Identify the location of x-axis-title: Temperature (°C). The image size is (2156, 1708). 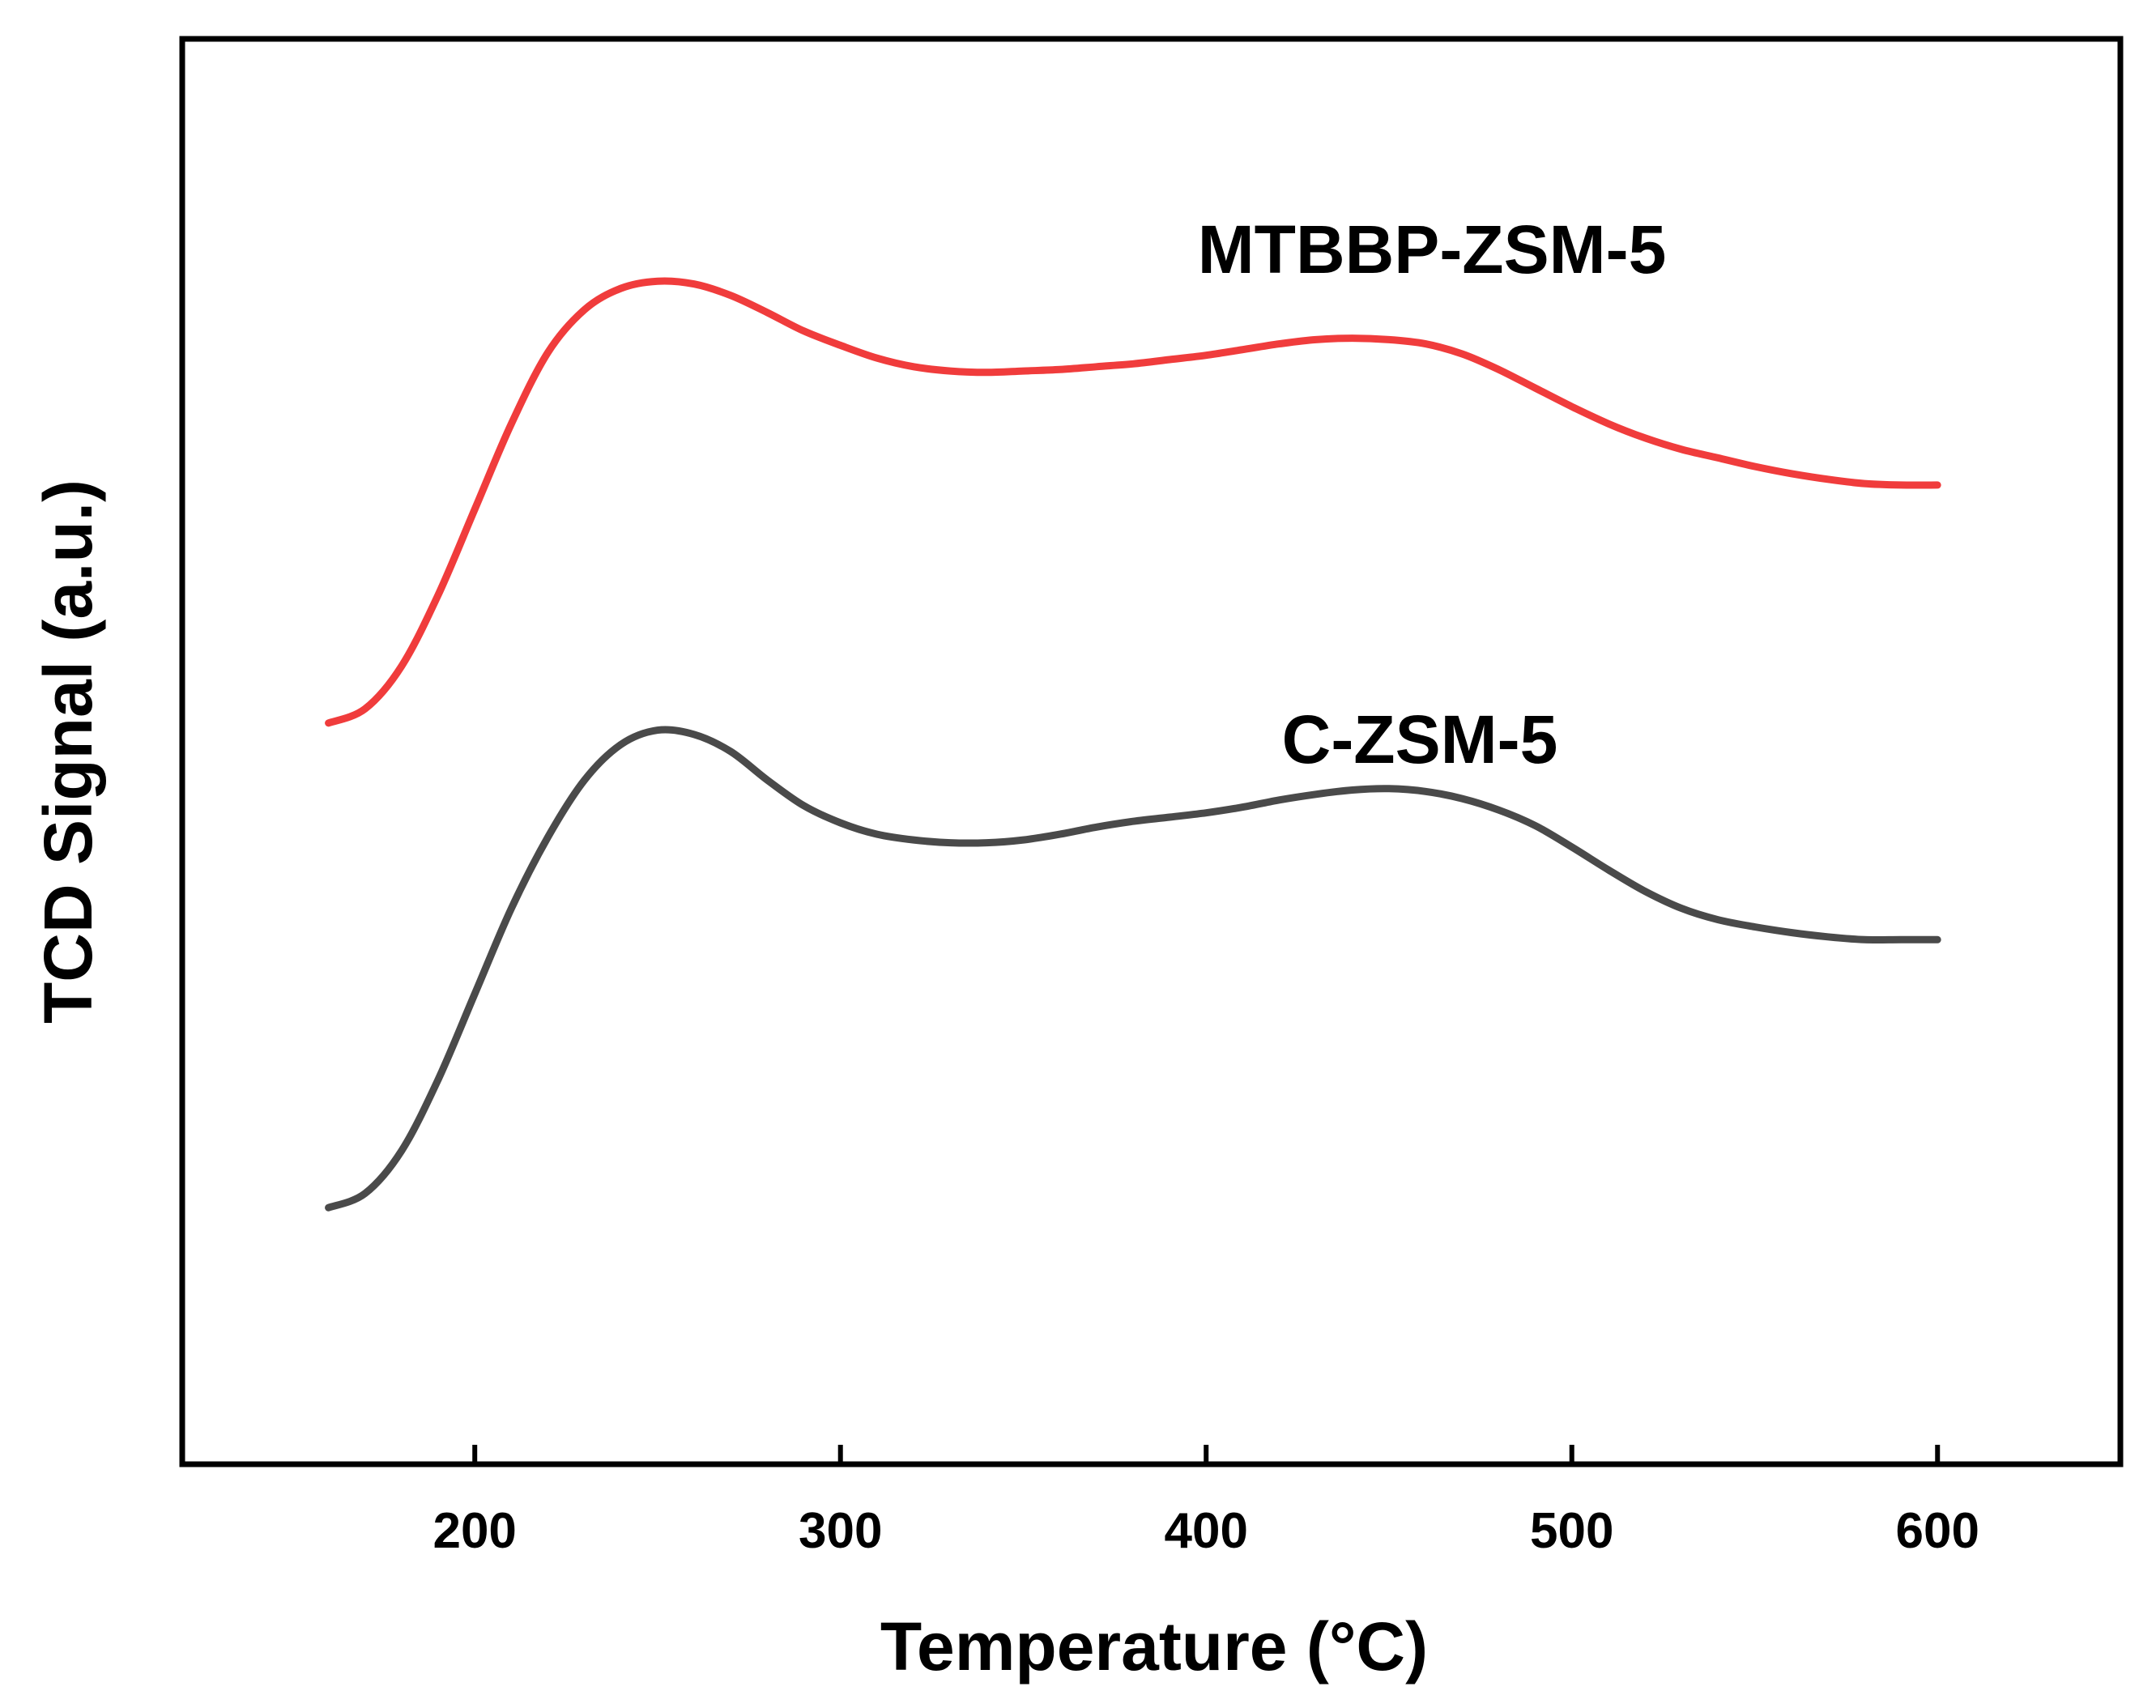
(1154, 1646).